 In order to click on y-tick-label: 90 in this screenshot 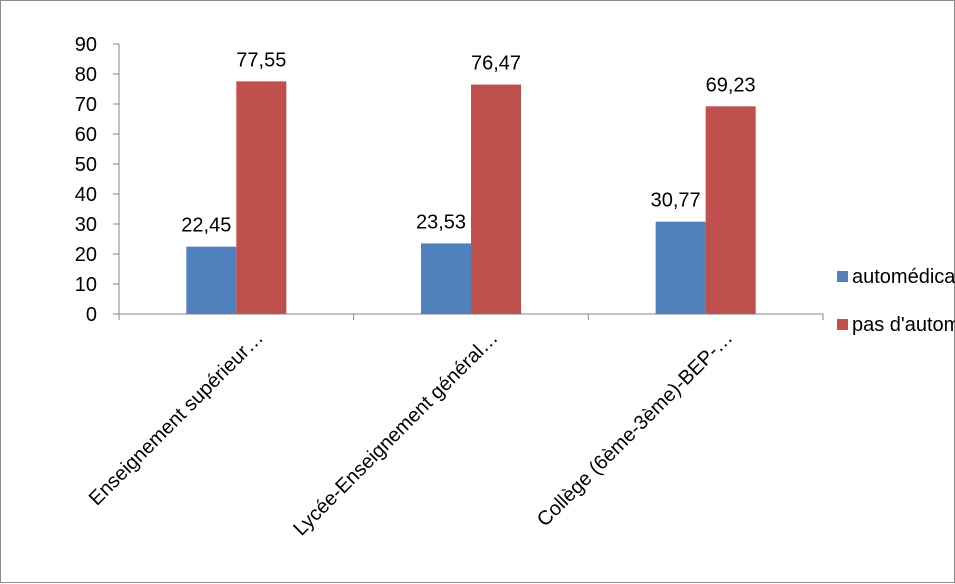, I will do `click(86, 45)`.